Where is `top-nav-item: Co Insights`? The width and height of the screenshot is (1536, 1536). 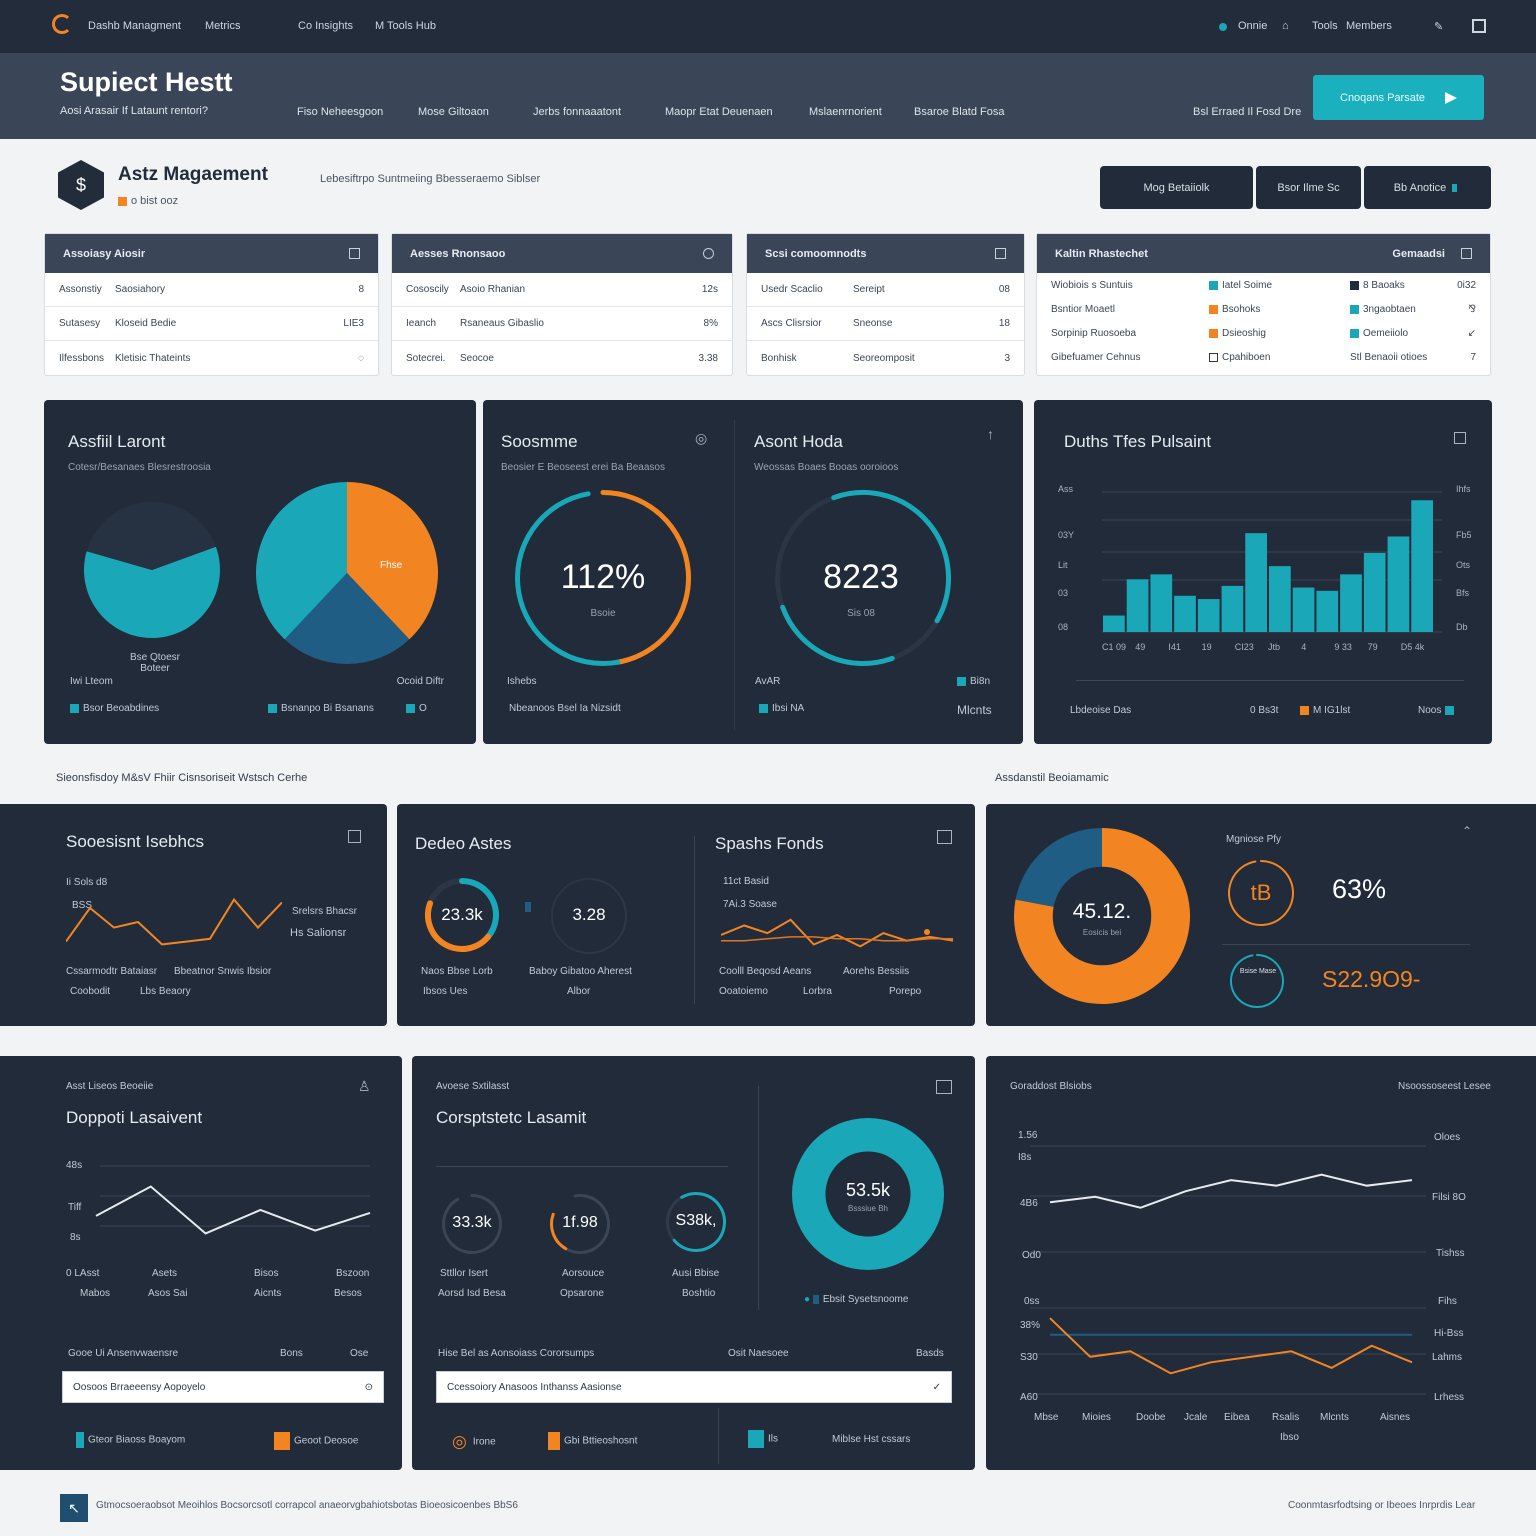 top-nav-item: Co Insights is located at coordinates (326, 26).